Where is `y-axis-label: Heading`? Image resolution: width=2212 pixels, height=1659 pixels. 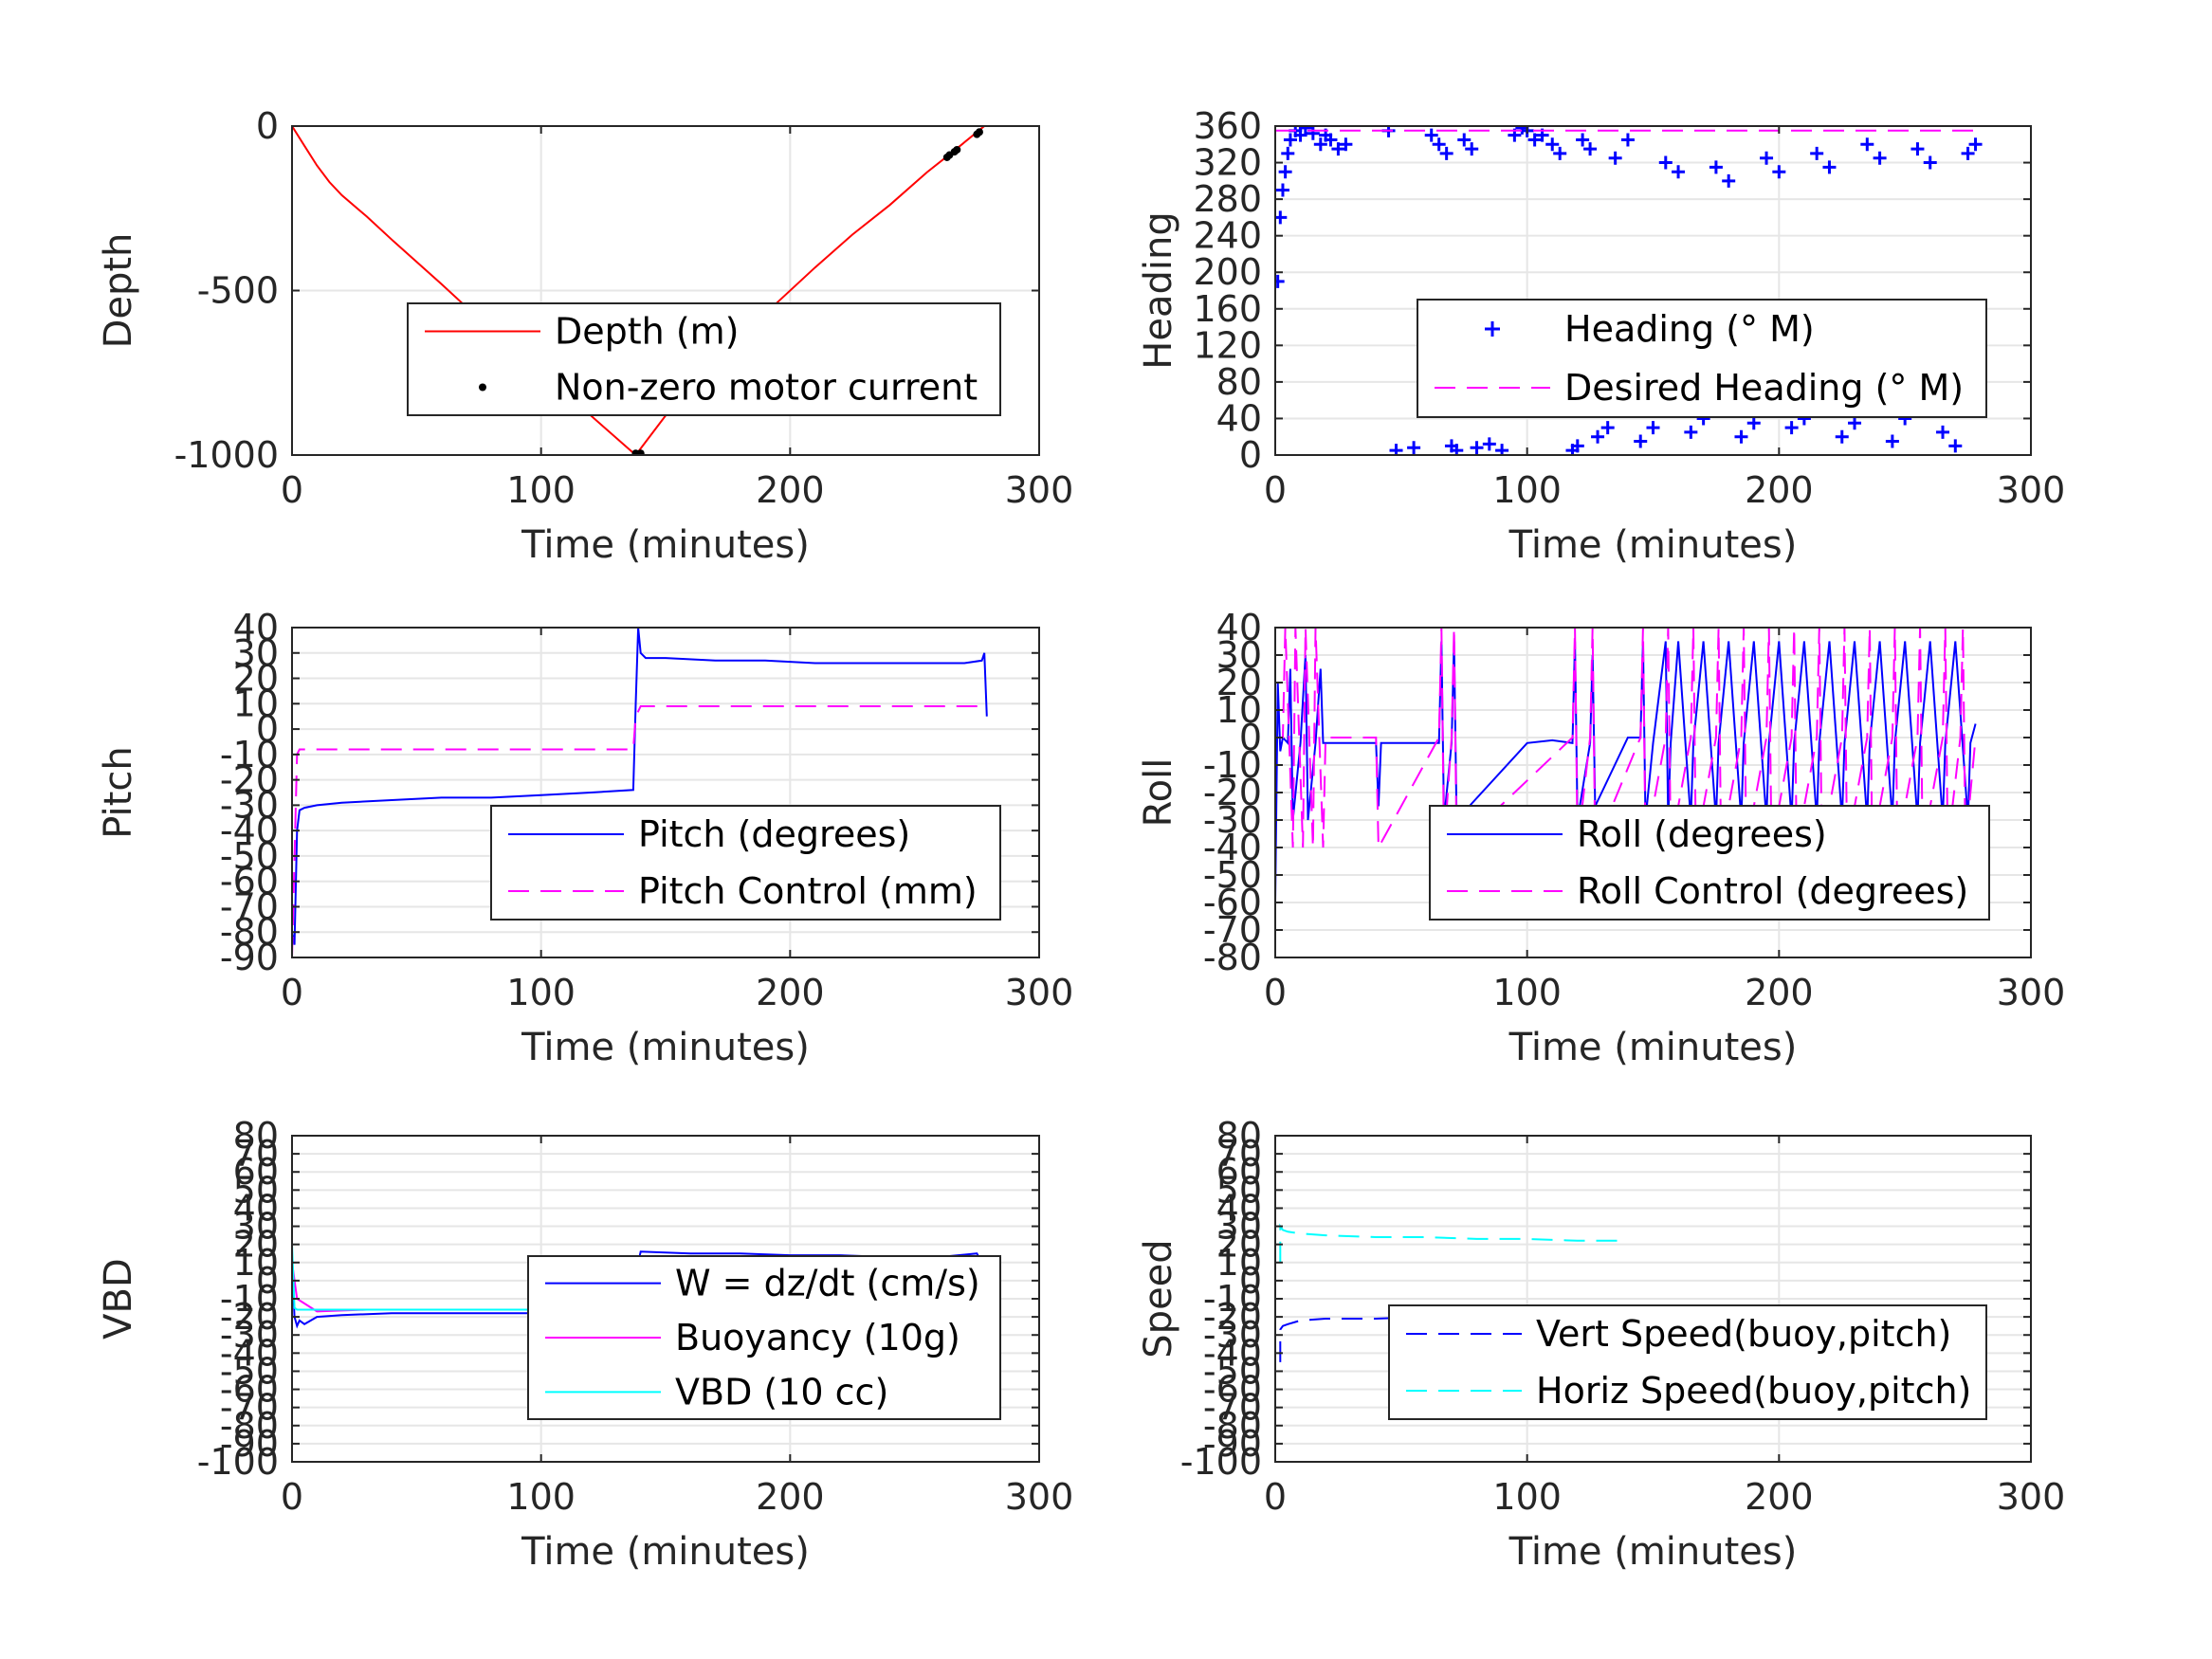
y-axis-label: Heading is located at coordinates (1158, 290).